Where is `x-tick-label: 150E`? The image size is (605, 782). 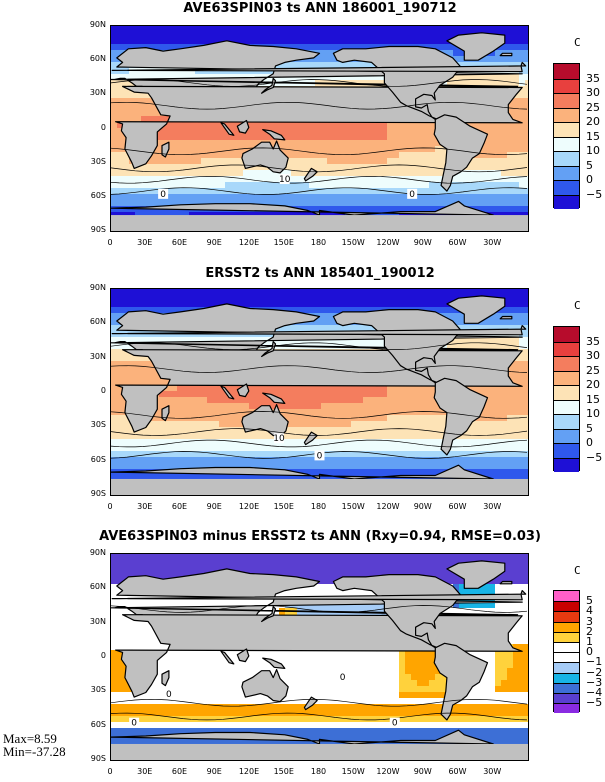
x-tick-label: 150E is located at coordinates (283, 506).